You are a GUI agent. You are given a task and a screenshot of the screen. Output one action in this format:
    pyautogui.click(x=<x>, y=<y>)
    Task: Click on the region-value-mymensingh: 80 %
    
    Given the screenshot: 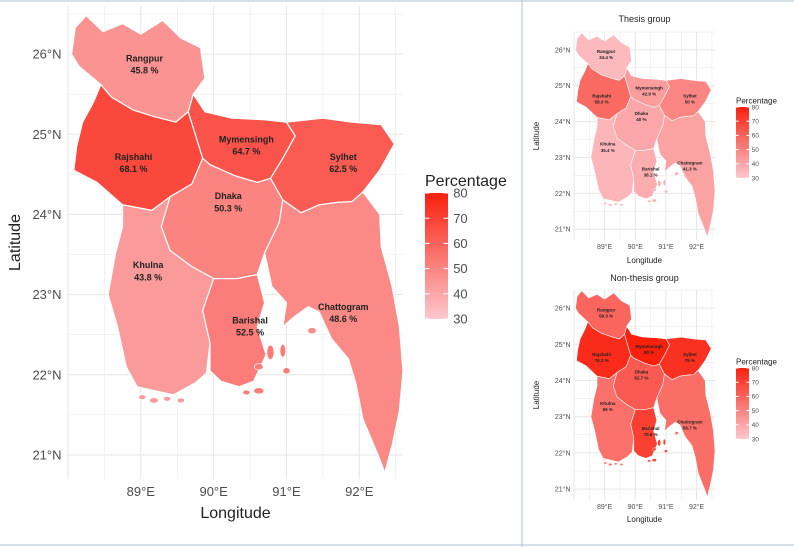 What is the action you would take?
    pyautogui.click(x=649, y=352)
    